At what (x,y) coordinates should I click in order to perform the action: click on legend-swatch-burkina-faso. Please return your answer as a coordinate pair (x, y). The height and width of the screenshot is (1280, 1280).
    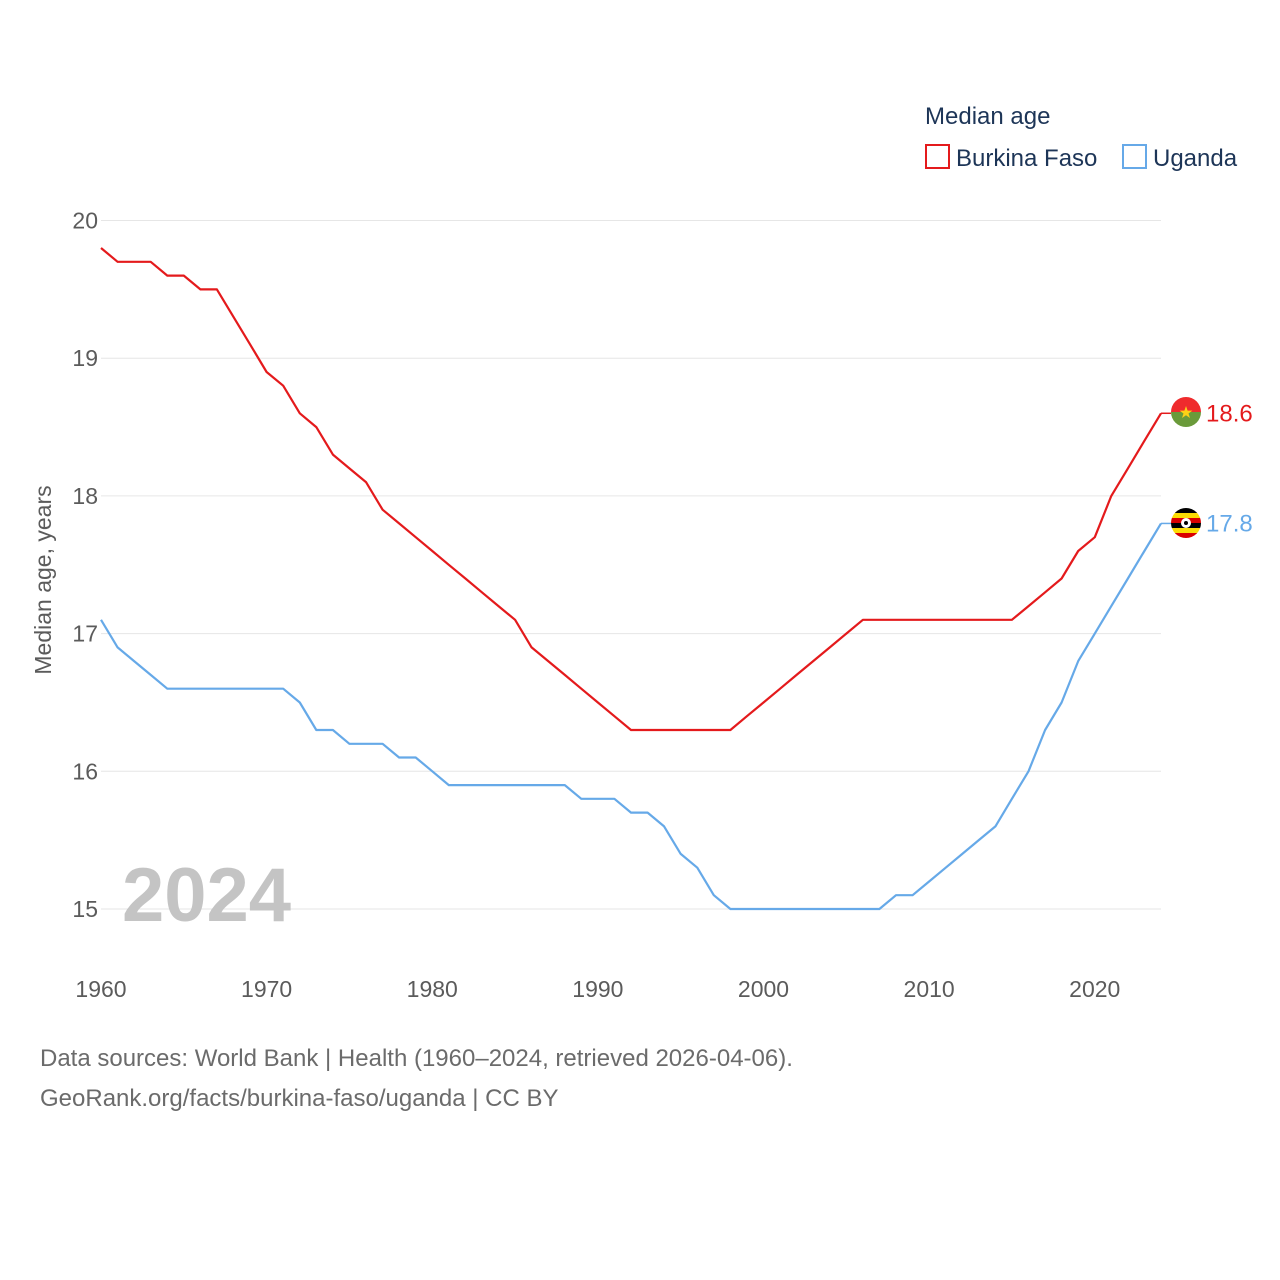
    Looking at the image, I should click on (937, 156).